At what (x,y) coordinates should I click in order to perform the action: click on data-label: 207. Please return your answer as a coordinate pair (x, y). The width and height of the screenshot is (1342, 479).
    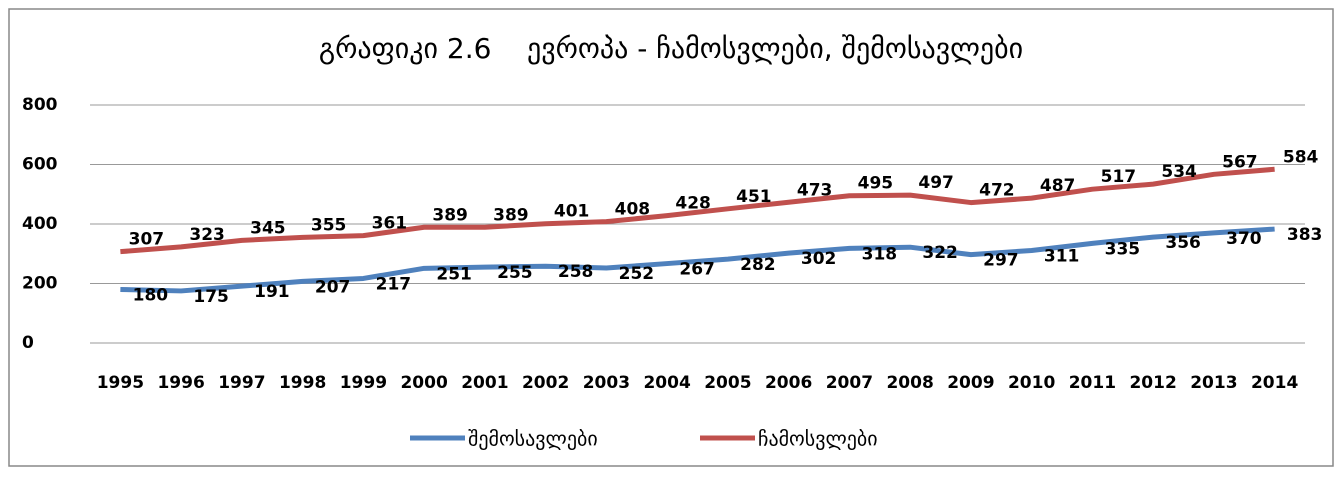
    Looking at the image, I should click on (333, 287).